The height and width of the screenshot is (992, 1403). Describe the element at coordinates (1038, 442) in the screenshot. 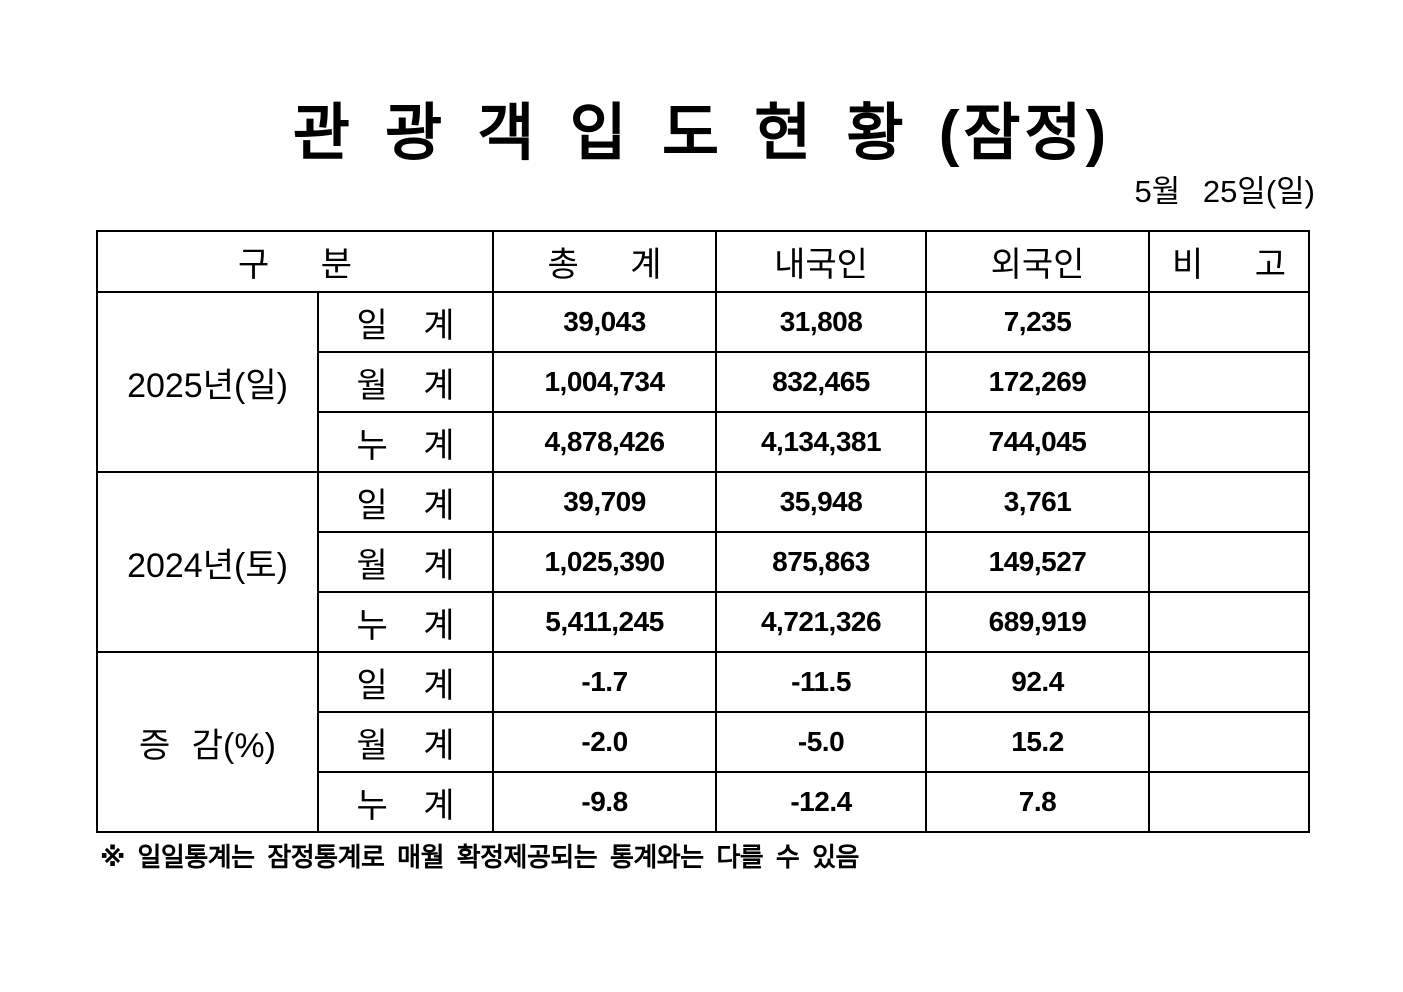

I see `foreign-value: 744,045` at that location.